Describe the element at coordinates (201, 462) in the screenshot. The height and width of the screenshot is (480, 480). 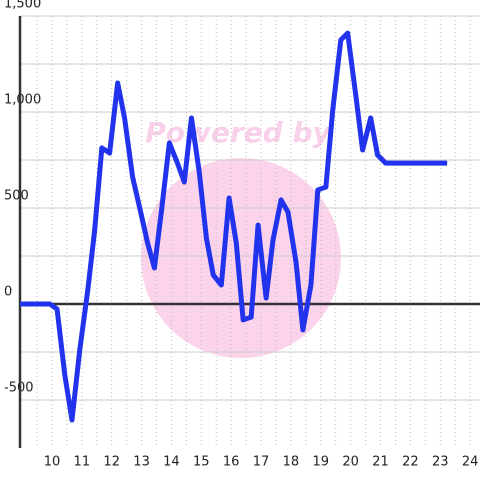
I see `x-tick-label: 15` at that location.